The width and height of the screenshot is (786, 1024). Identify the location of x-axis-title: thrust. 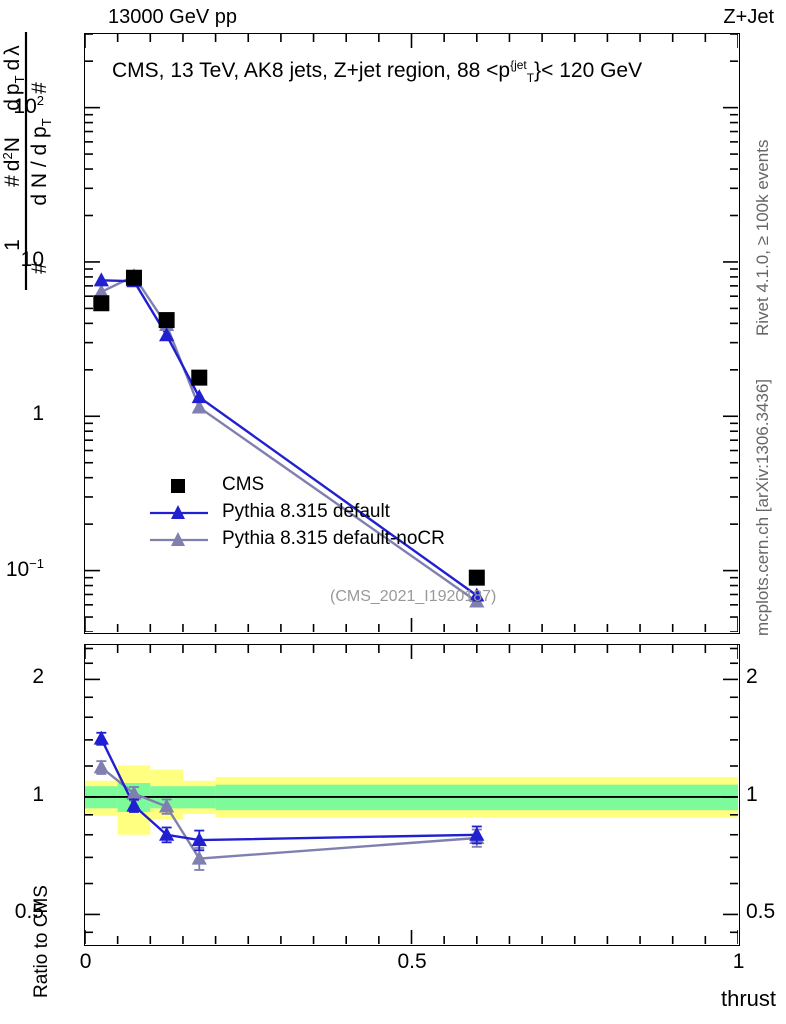
(748, 998).